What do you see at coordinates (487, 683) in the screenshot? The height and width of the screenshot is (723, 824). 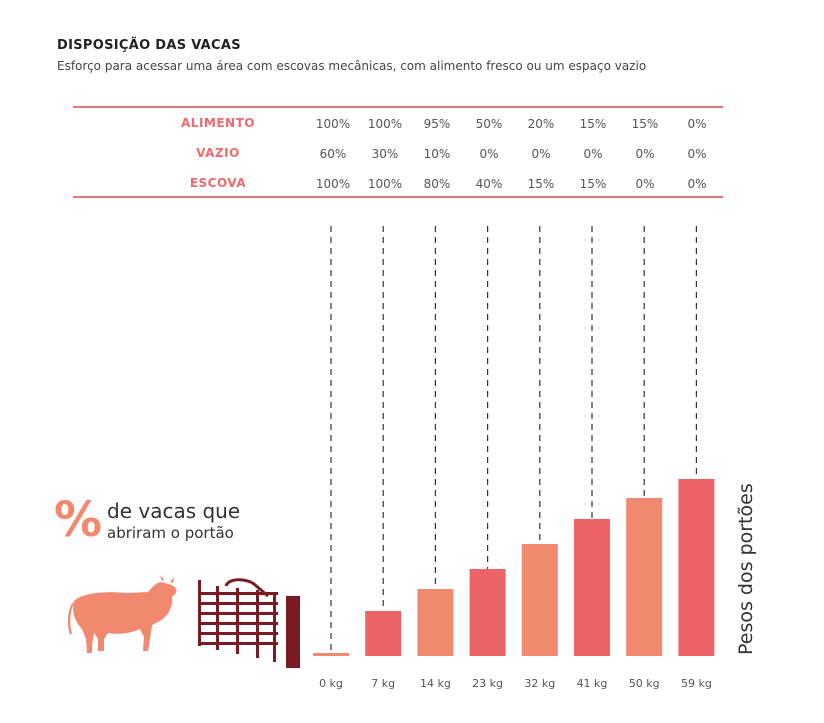 I see `x-tick-label: 23 kg` at bounding box center [487, 683].